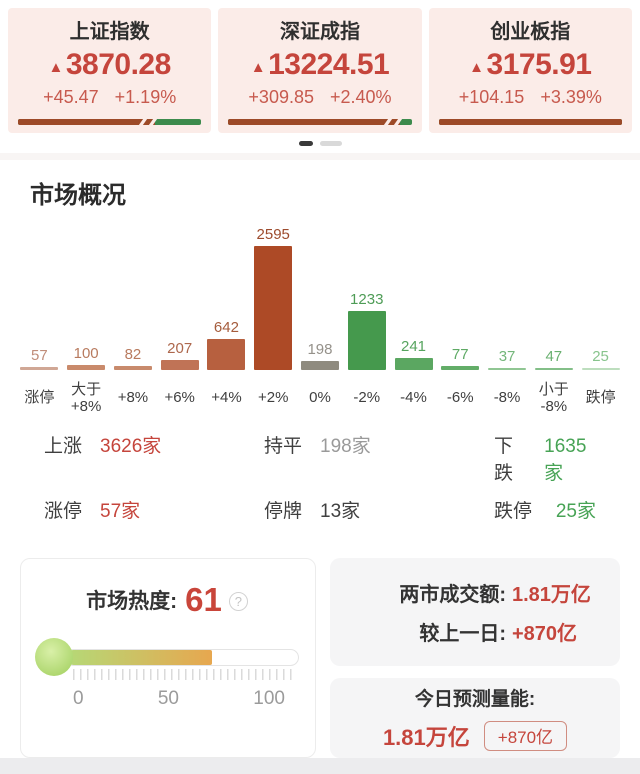  Describe the element at coordinates (168, 699) in the screenshot. I see `heat-scale-tick-50: 50` at that location.